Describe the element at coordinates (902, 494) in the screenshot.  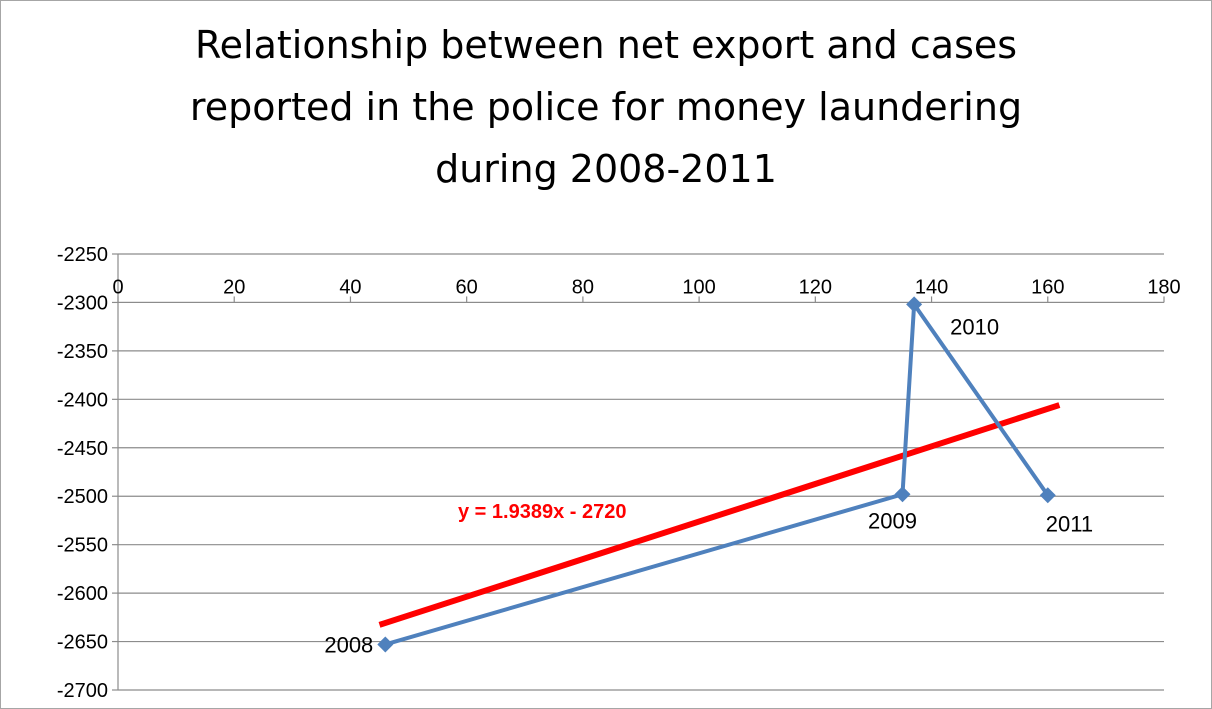
I see `data-point-2009` at that location.